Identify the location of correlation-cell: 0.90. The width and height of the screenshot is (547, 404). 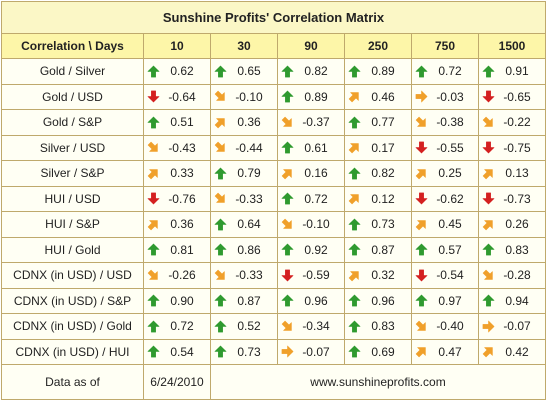
(177, 300).